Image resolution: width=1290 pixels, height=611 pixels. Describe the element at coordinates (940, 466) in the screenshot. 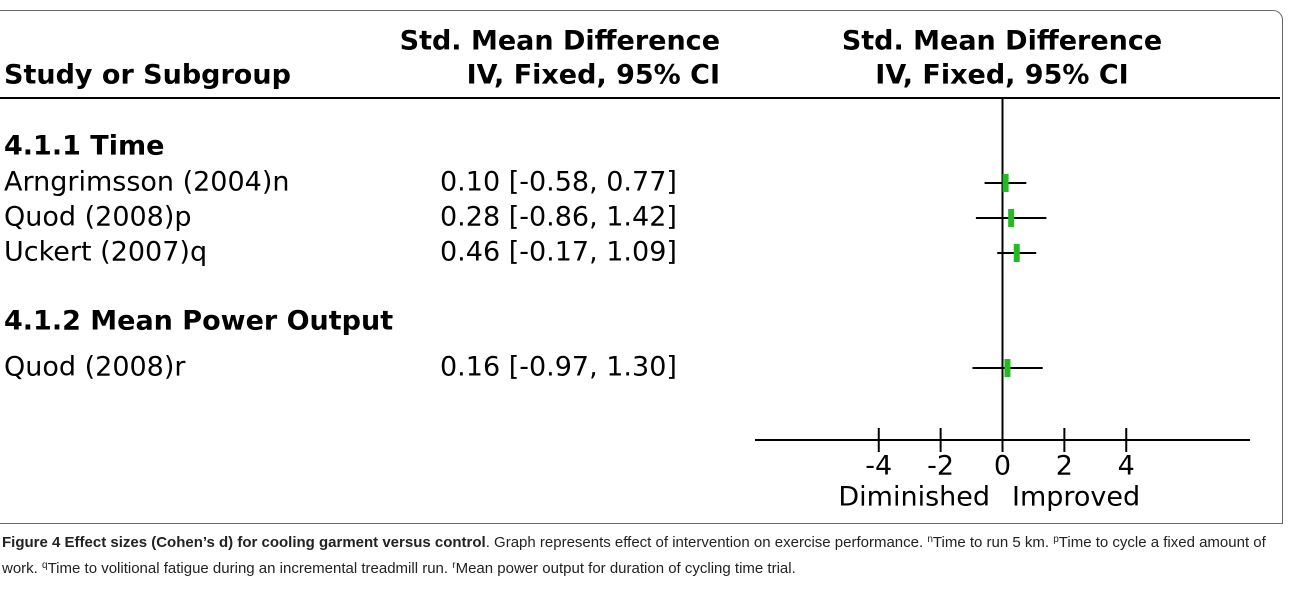

I see `x-tick-label: -2` at that location.